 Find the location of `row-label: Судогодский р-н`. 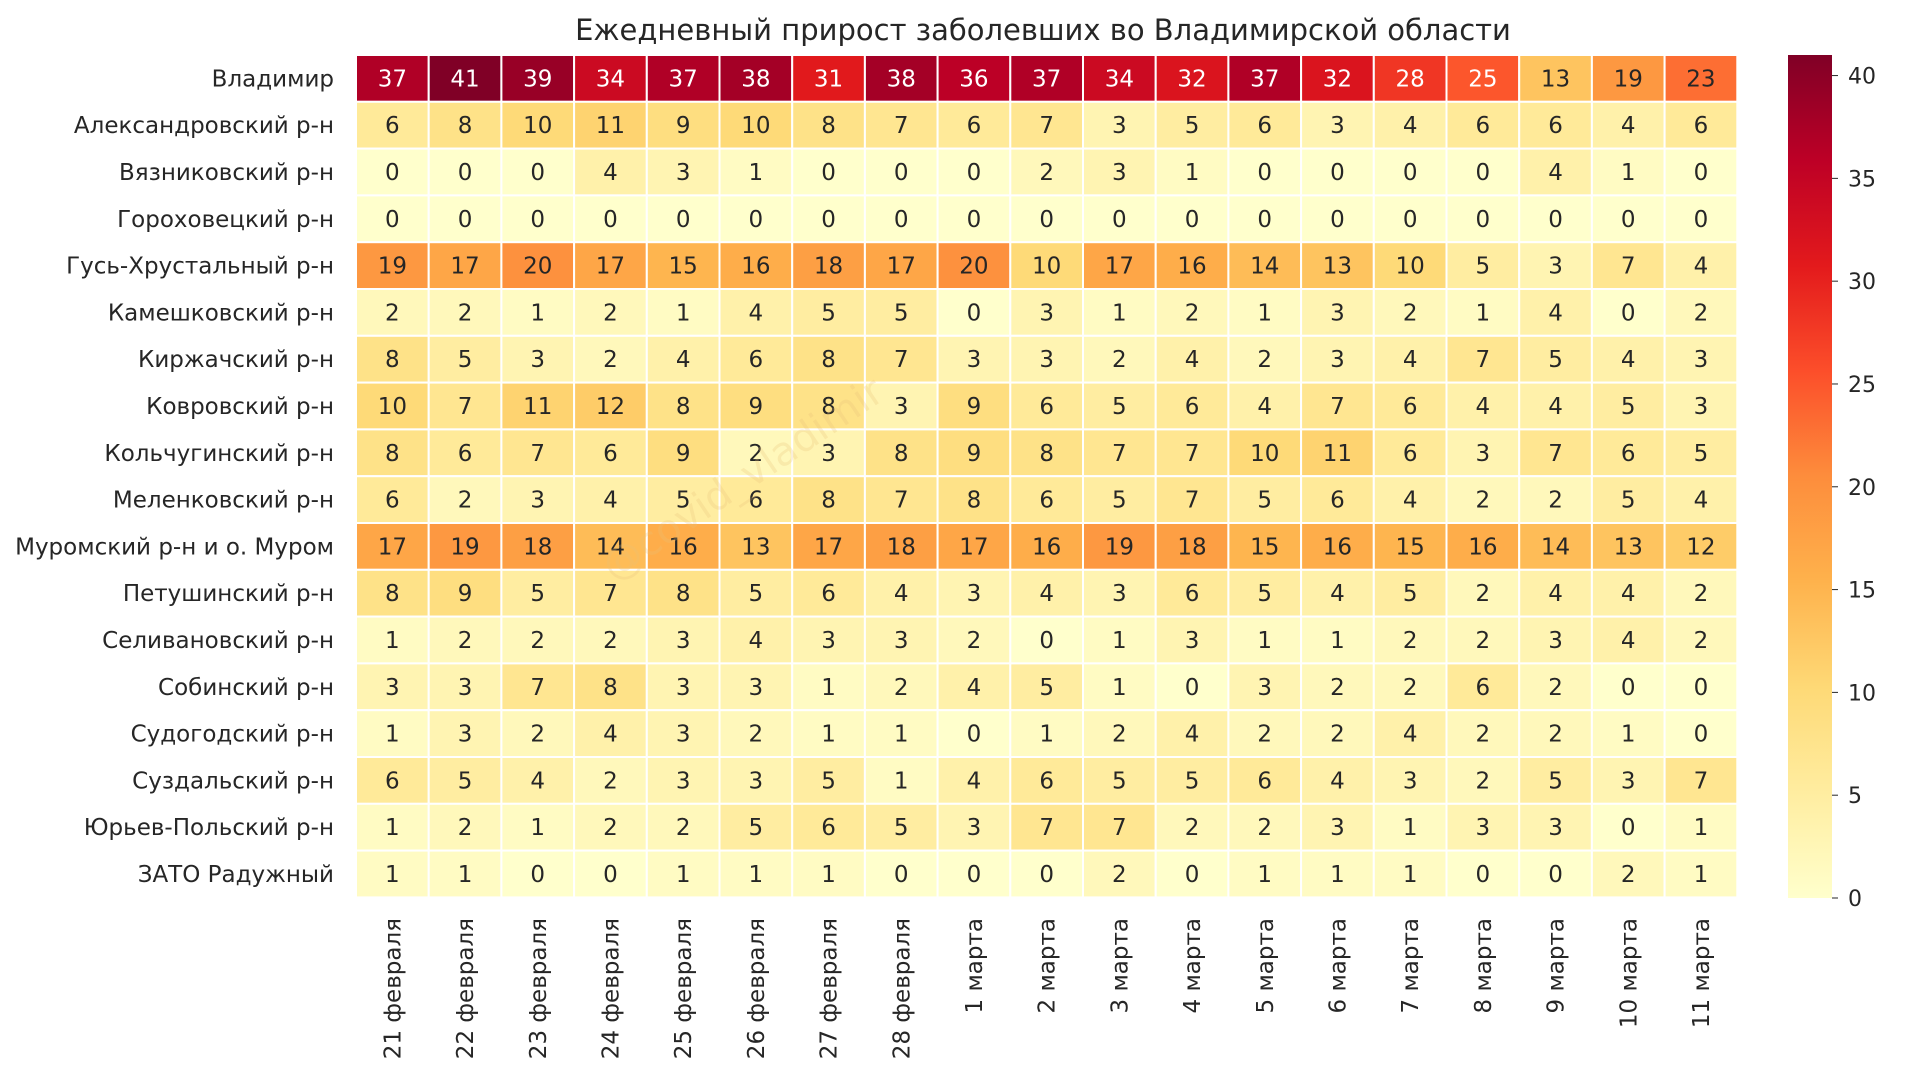

row-label: Судогодский р-н is located at coordinates (232, 735).